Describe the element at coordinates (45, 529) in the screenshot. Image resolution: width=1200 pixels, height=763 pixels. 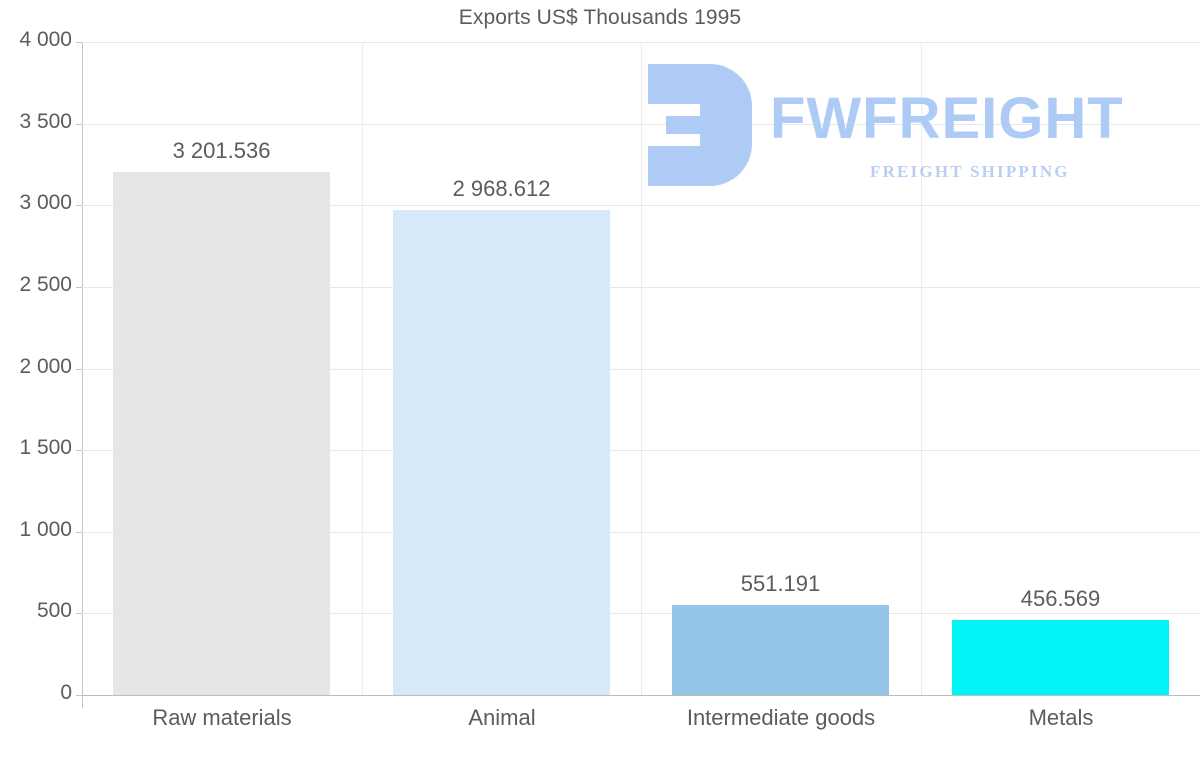
I see `y-axis-tick-label: 1 000` at that location.